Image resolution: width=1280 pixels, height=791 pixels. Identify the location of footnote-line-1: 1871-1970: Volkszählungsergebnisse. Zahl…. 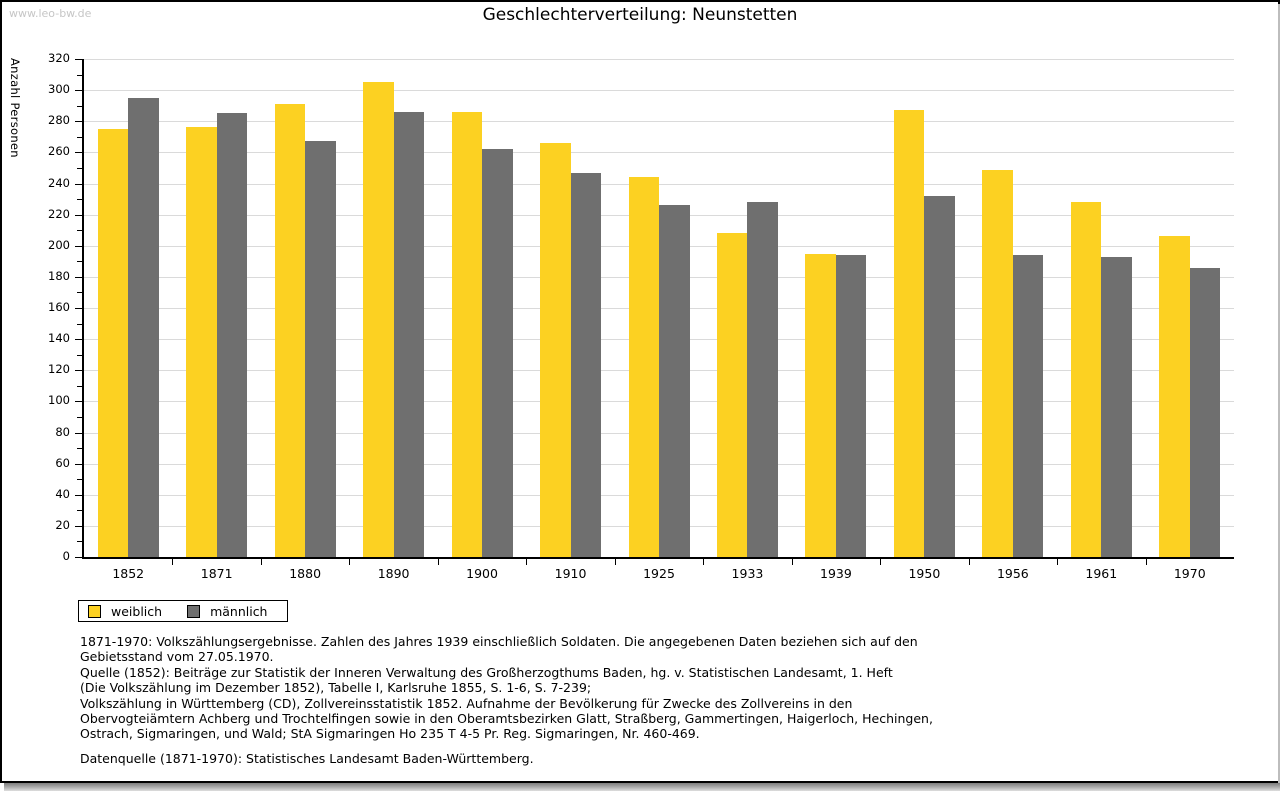
(499, 641).